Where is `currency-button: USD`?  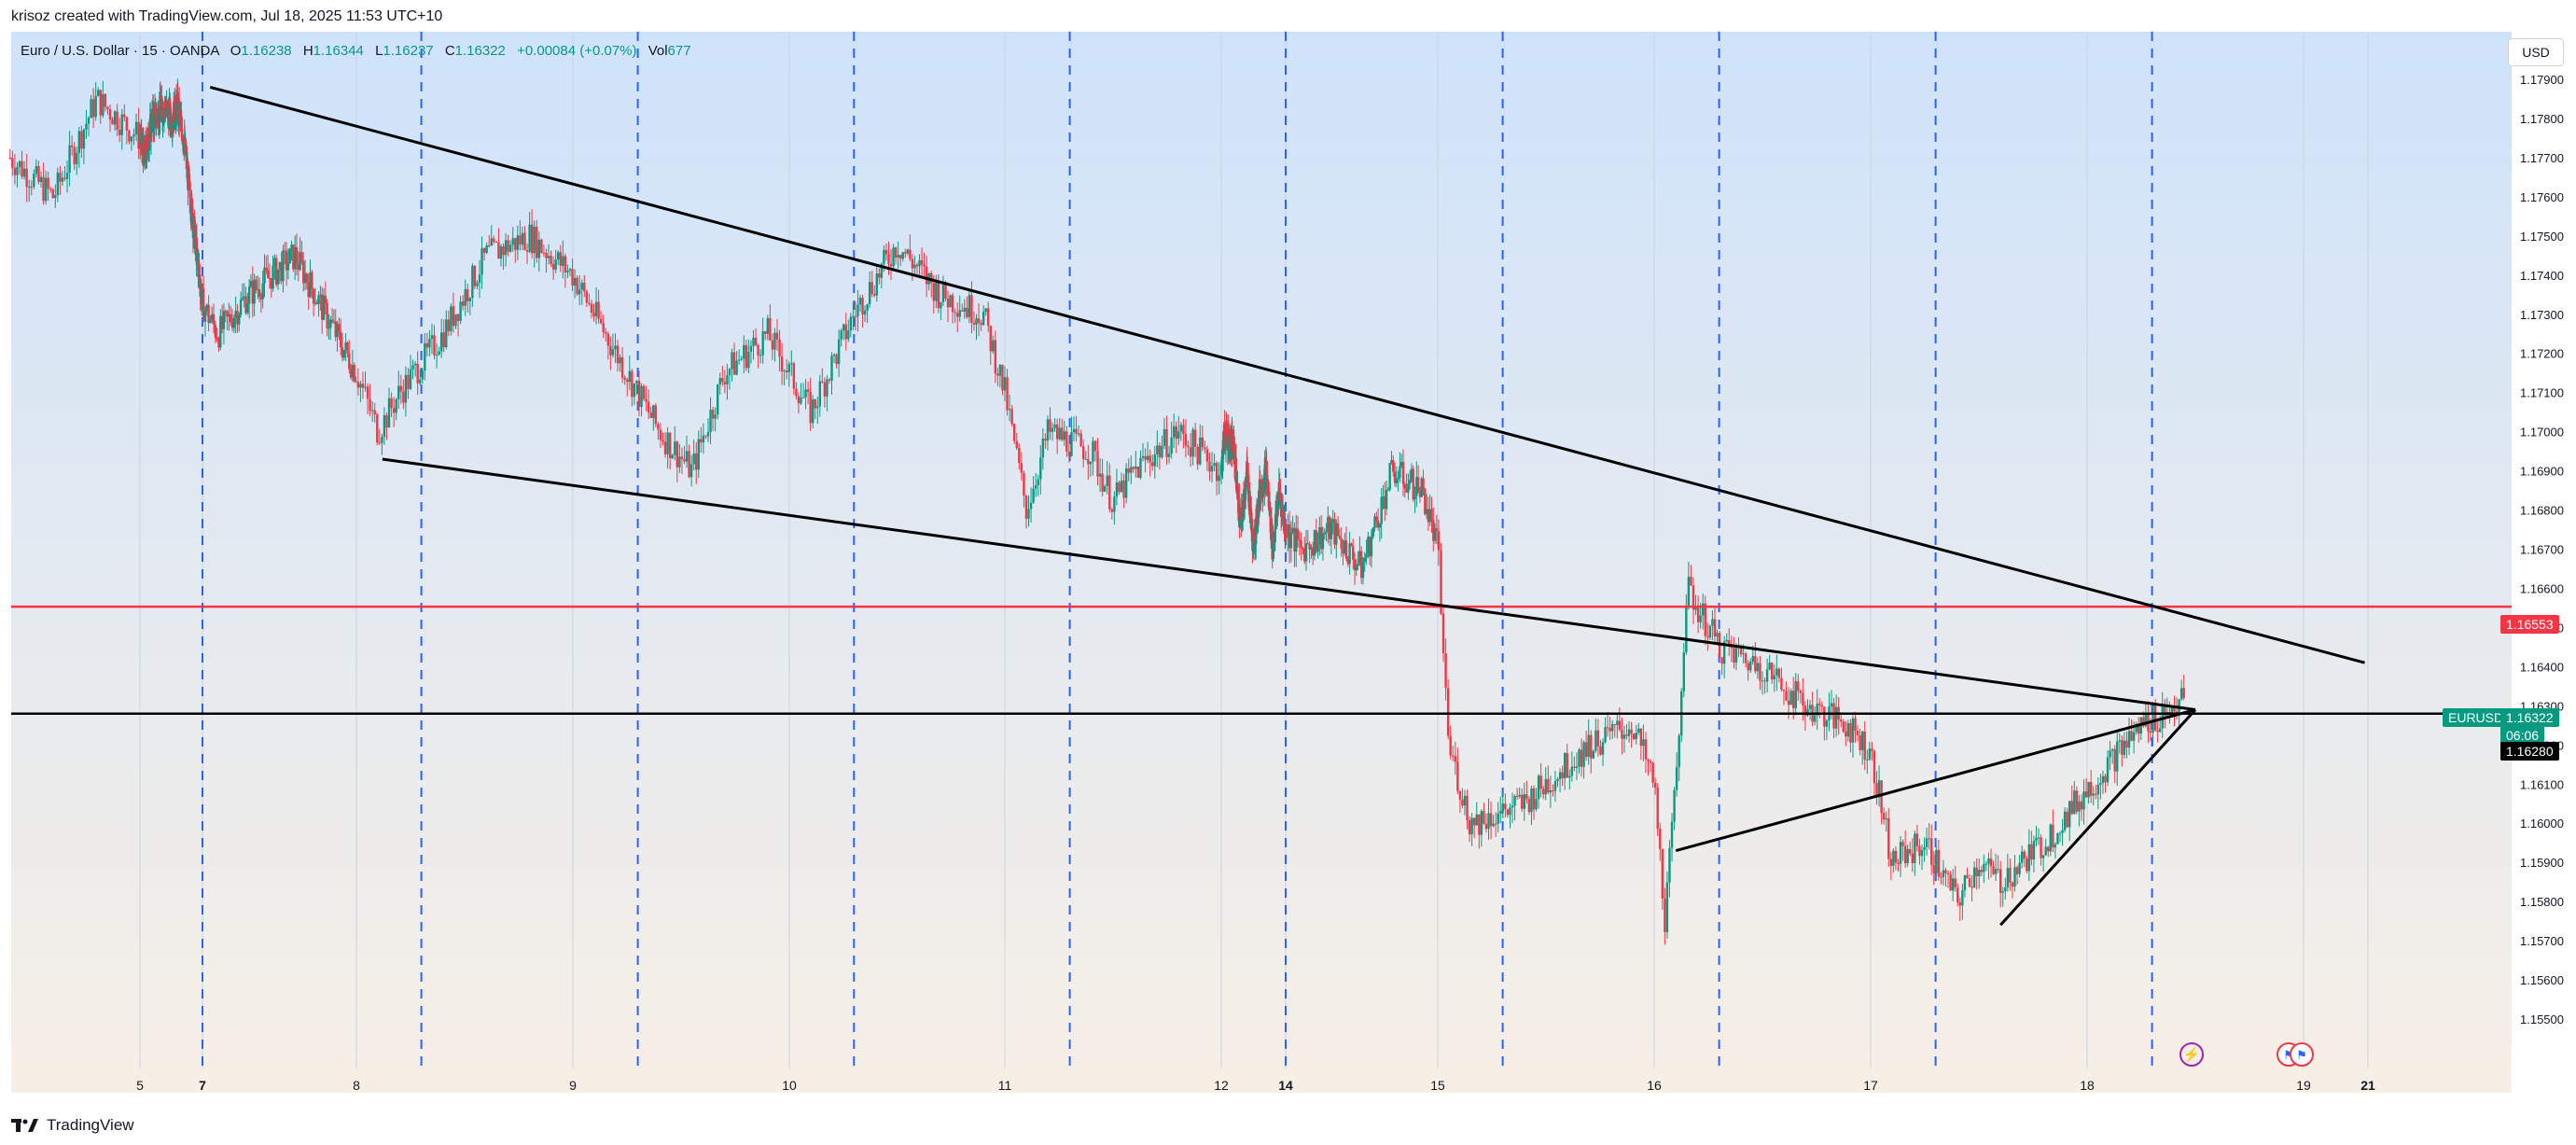 currency-button: USD is located at coordinates (2536, 52).